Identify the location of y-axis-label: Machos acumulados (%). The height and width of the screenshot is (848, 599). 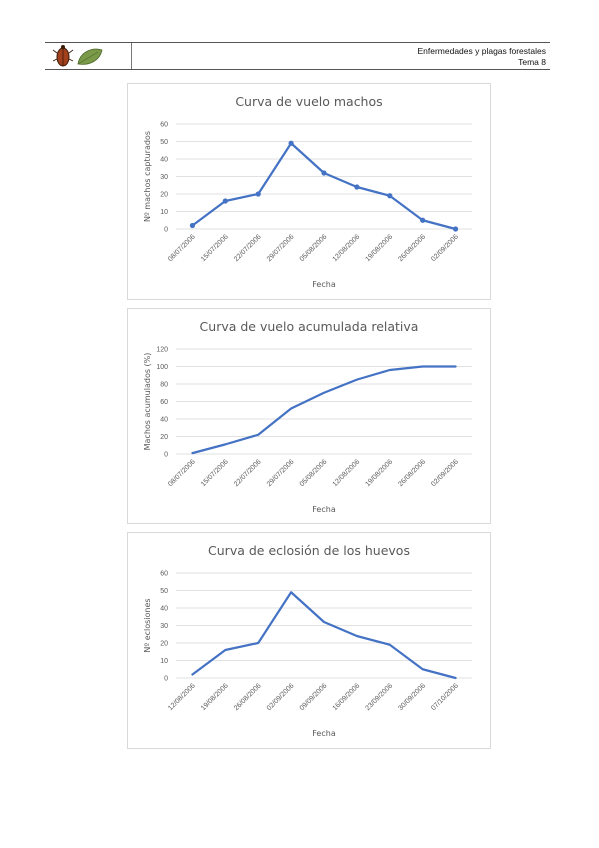
(147, 402).